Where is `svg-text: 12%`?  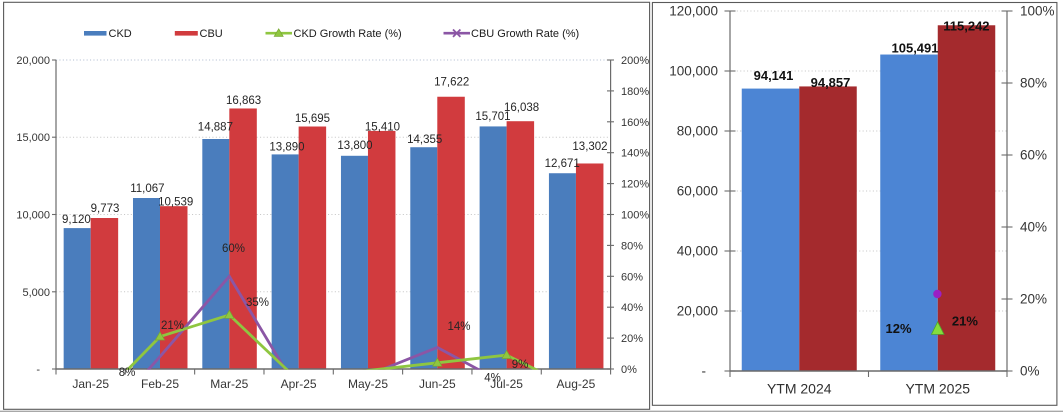 svg-text: 12% is located at coordinates (898, 328).